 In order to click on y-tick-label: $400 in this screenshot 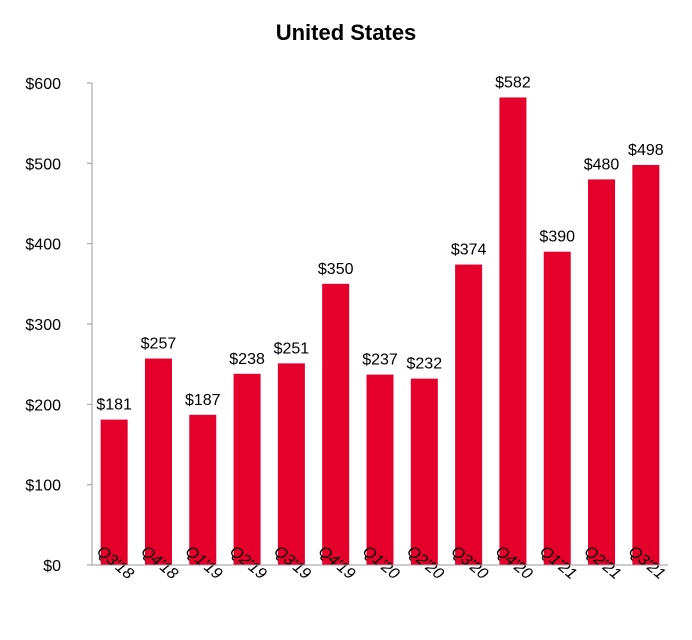, I will do `click(43, 245)`.